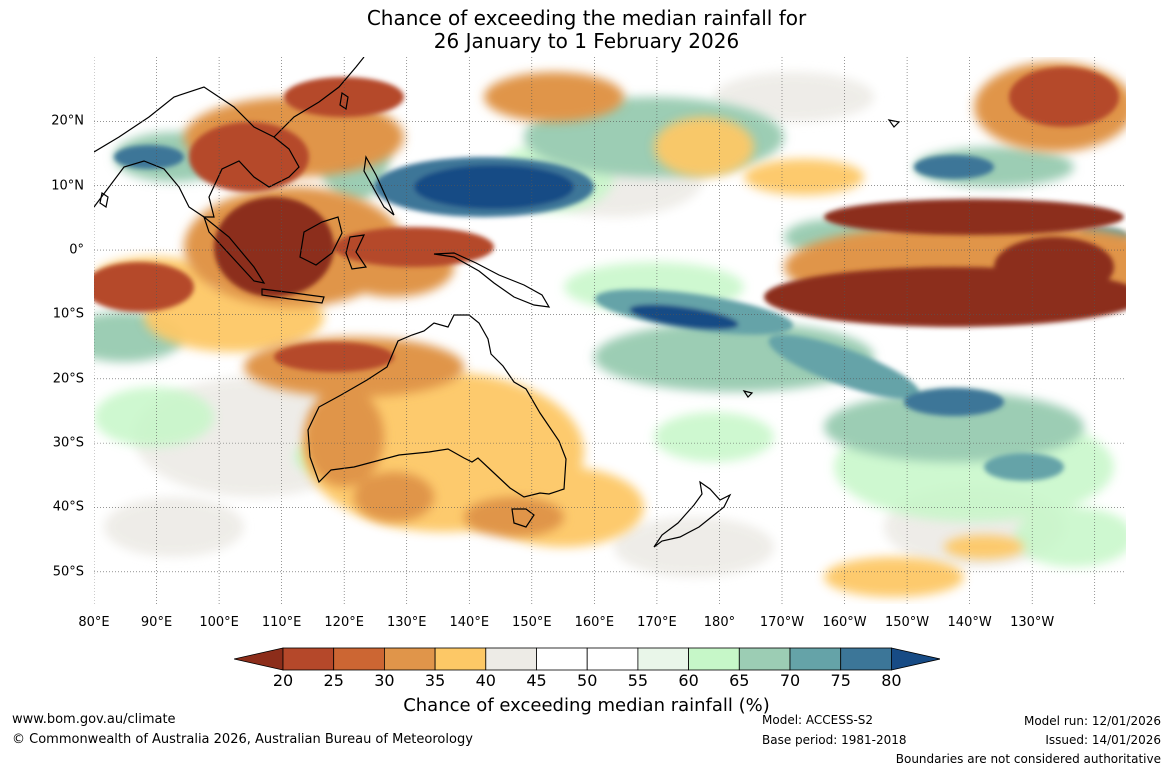  What do you see at coordinates (907, 622) in the screenshot?
I see `longitude-label: 150°W` at bounding box center [907, 622].